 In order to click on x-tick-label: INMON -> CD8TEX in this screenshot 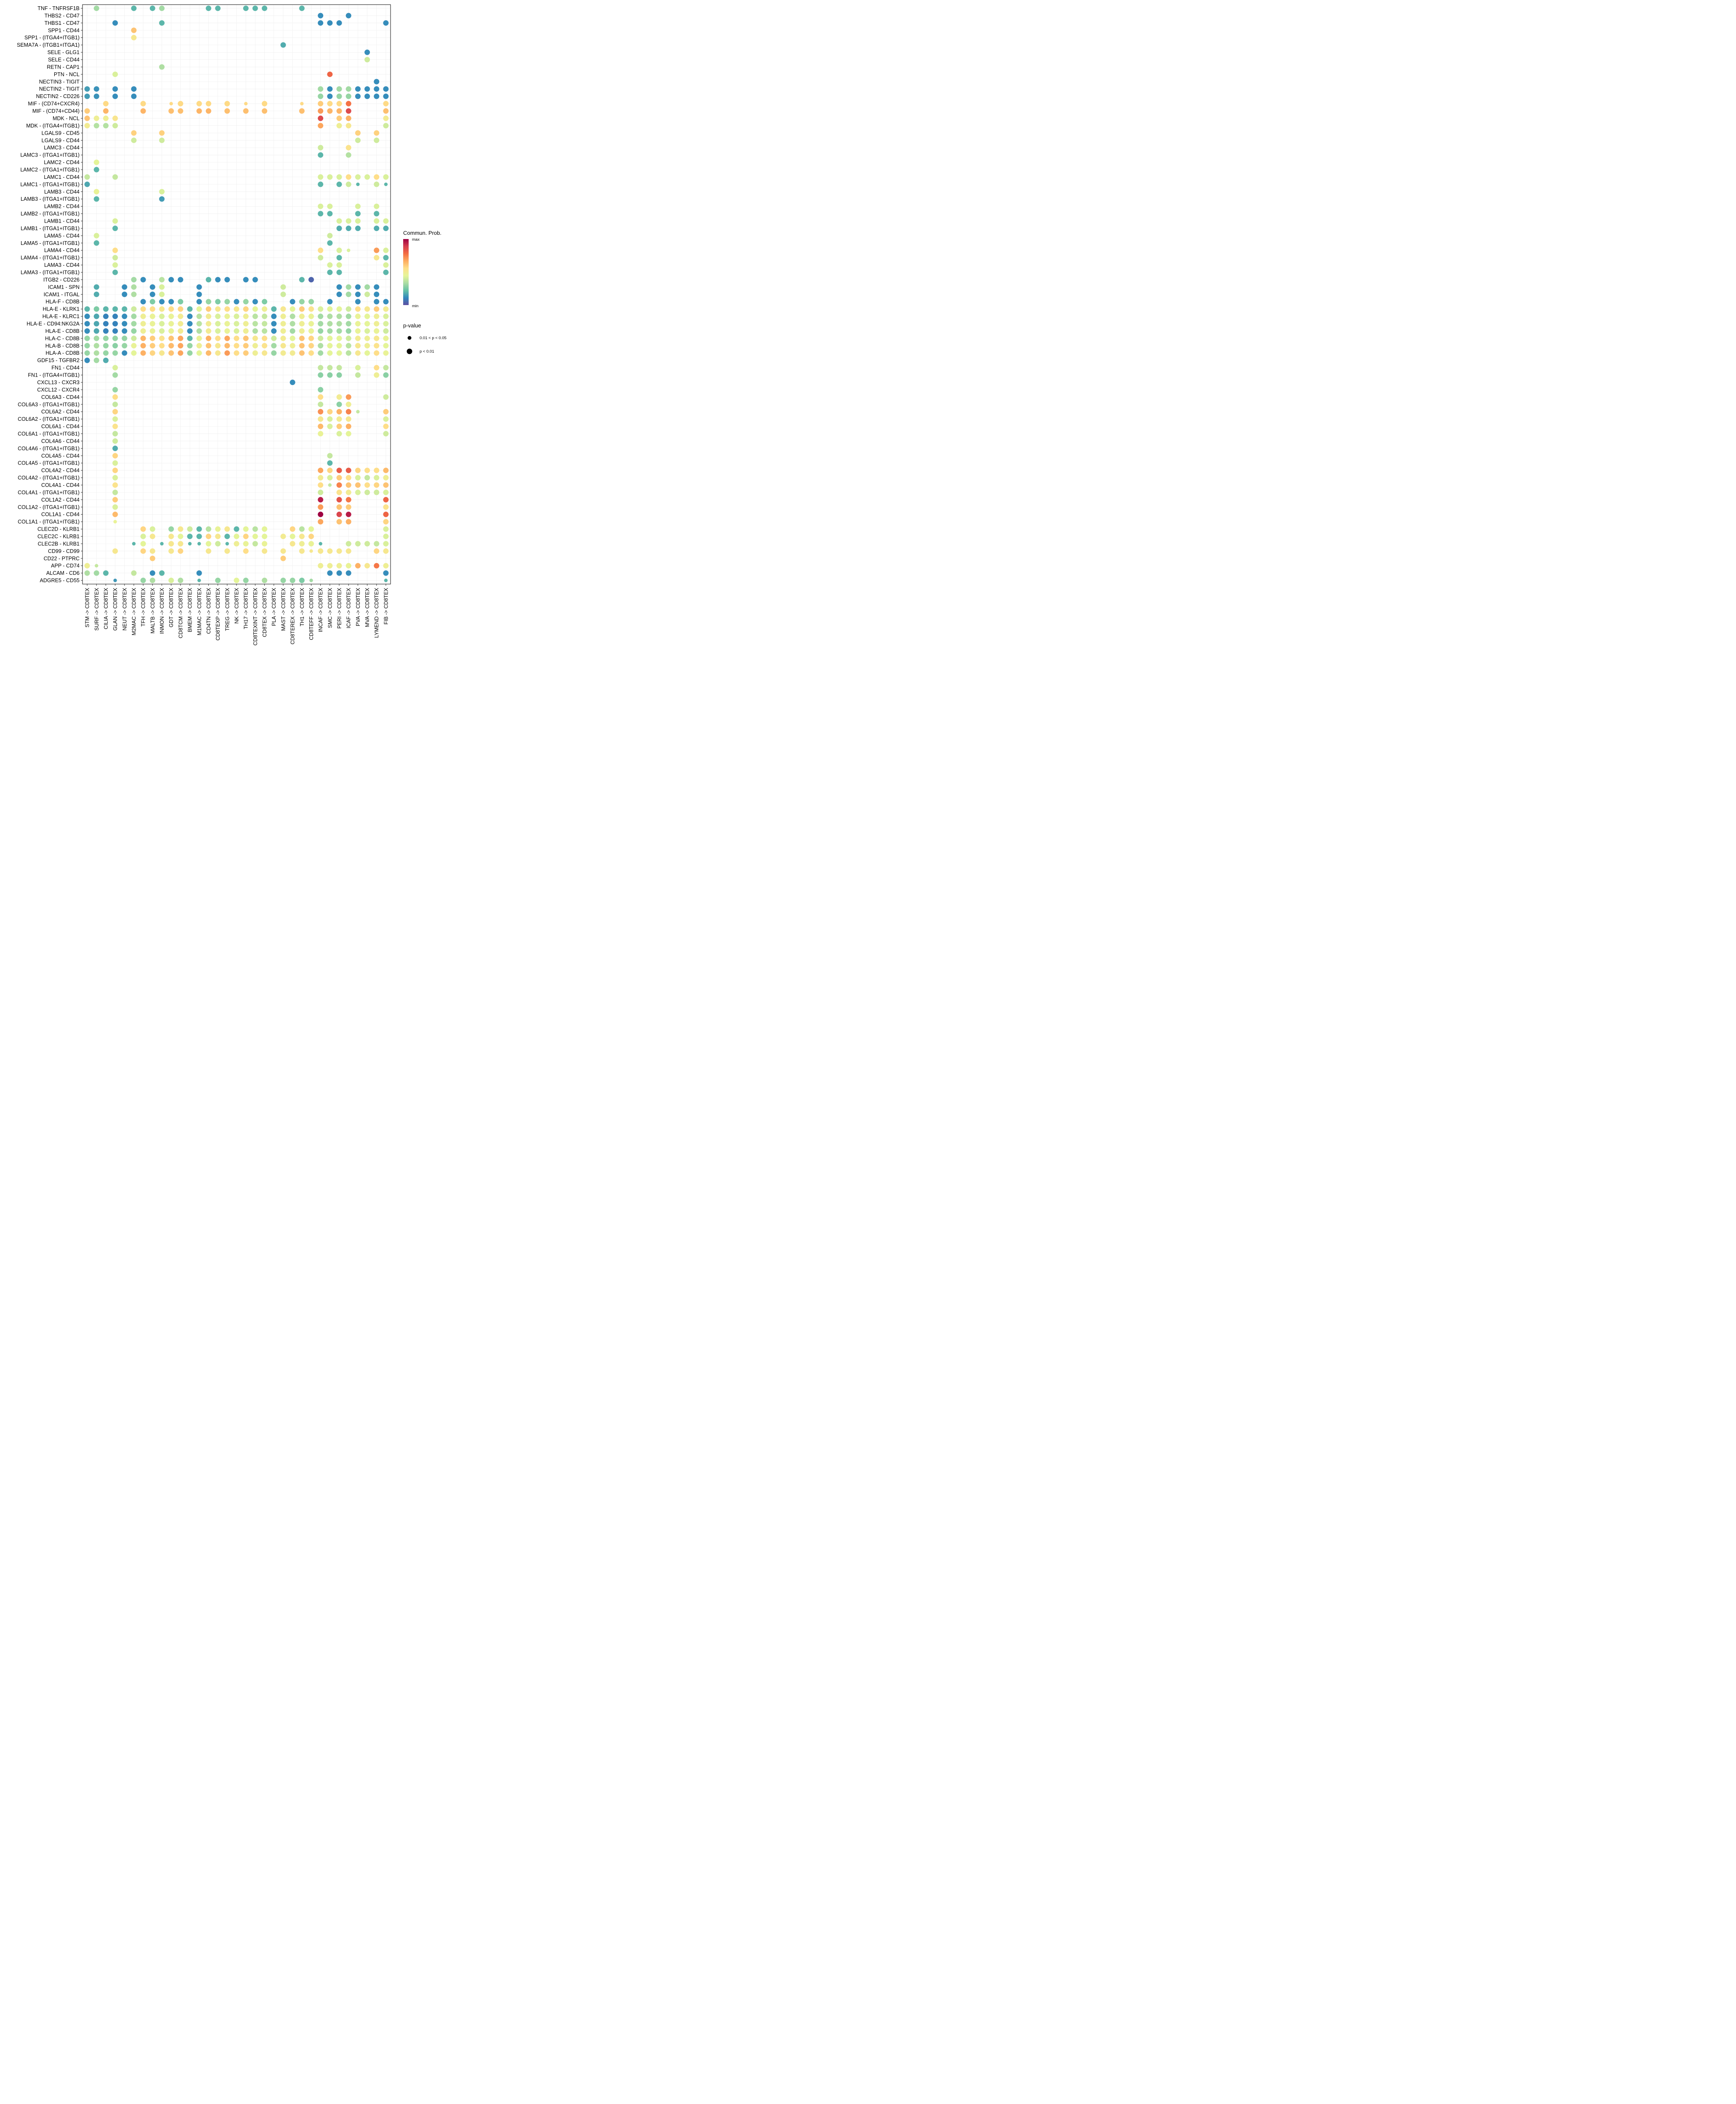, I will do `click(162, 610)`.